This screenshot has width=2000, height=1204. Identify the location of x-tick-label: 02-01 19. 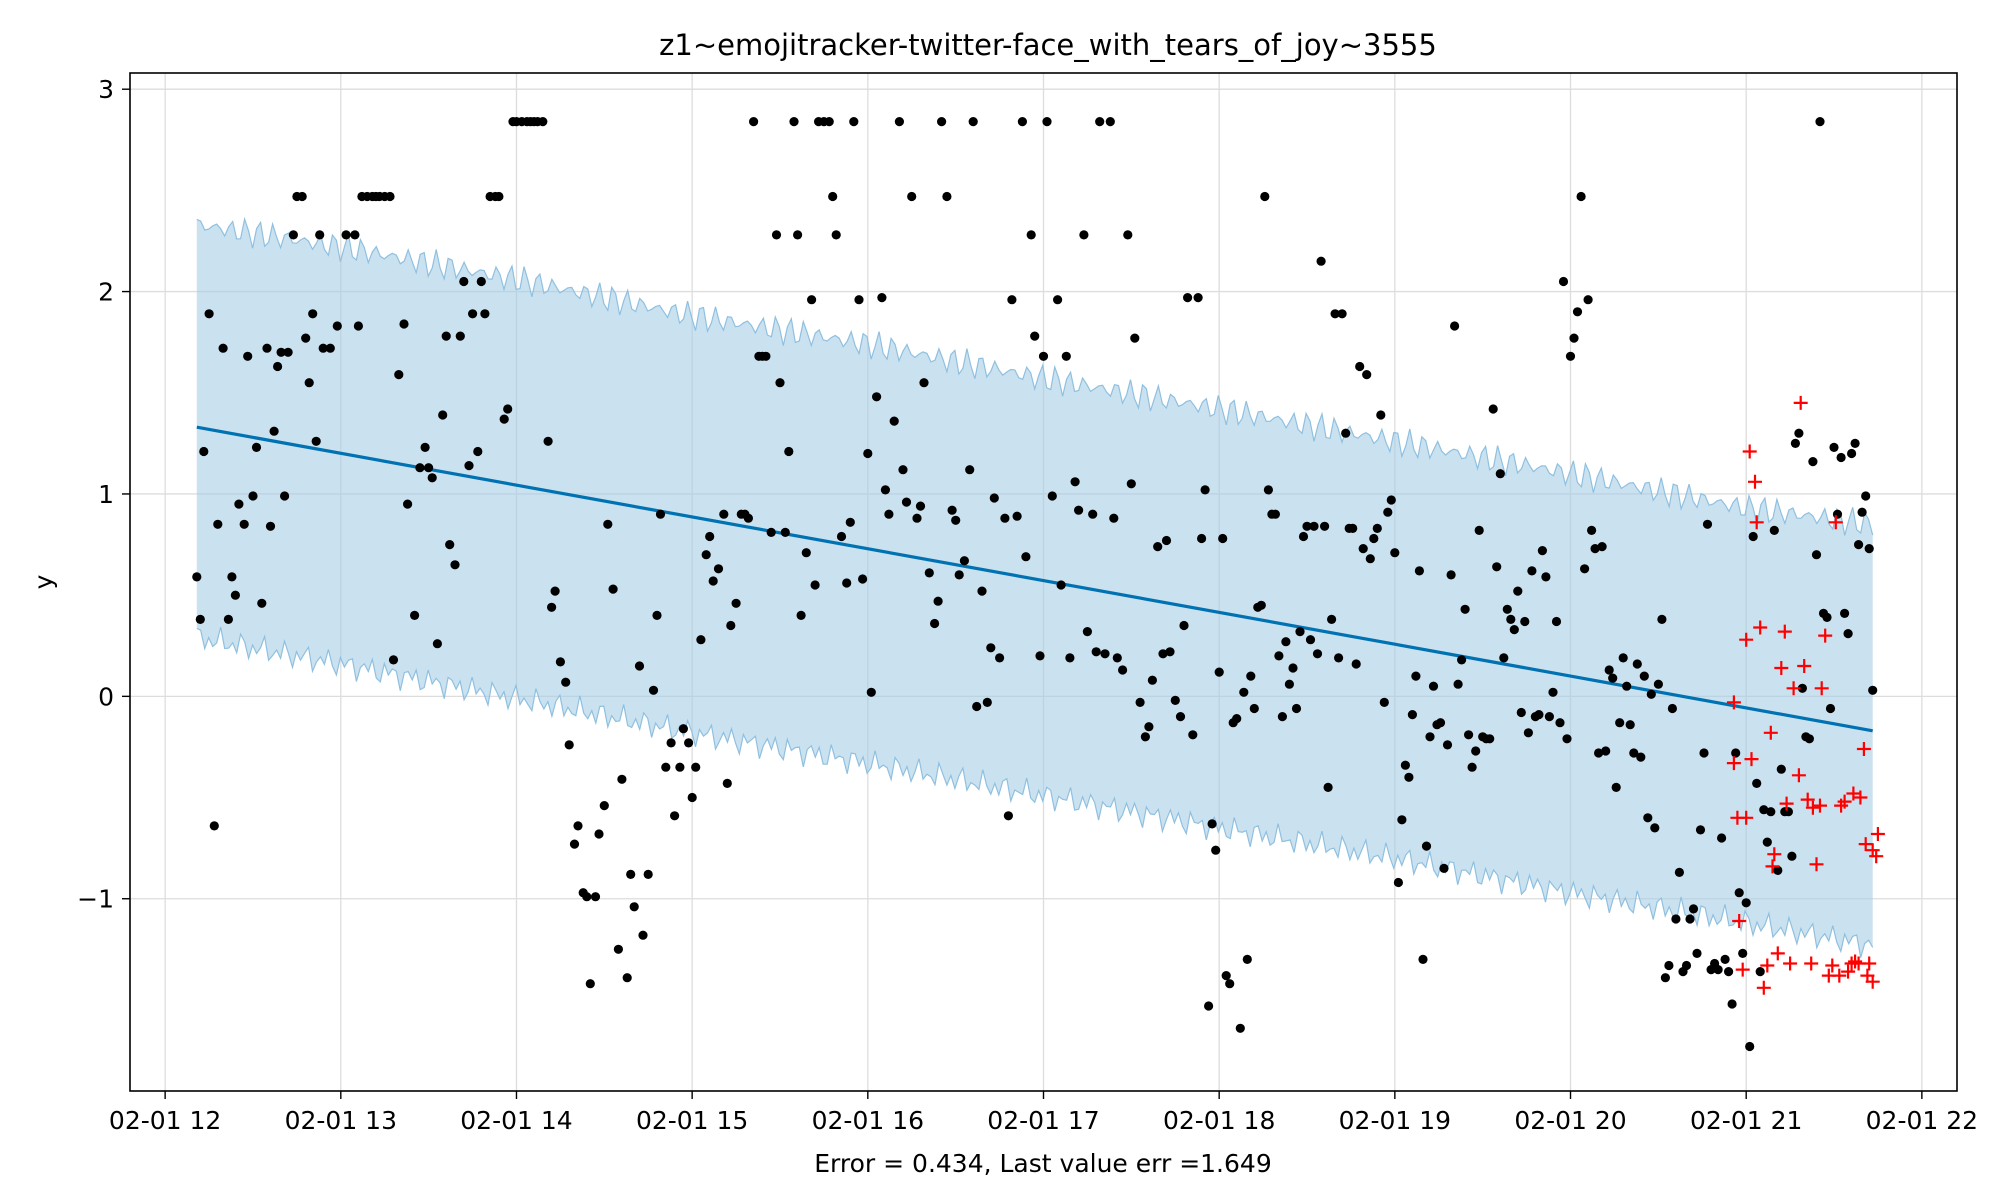
(1395, 1120).